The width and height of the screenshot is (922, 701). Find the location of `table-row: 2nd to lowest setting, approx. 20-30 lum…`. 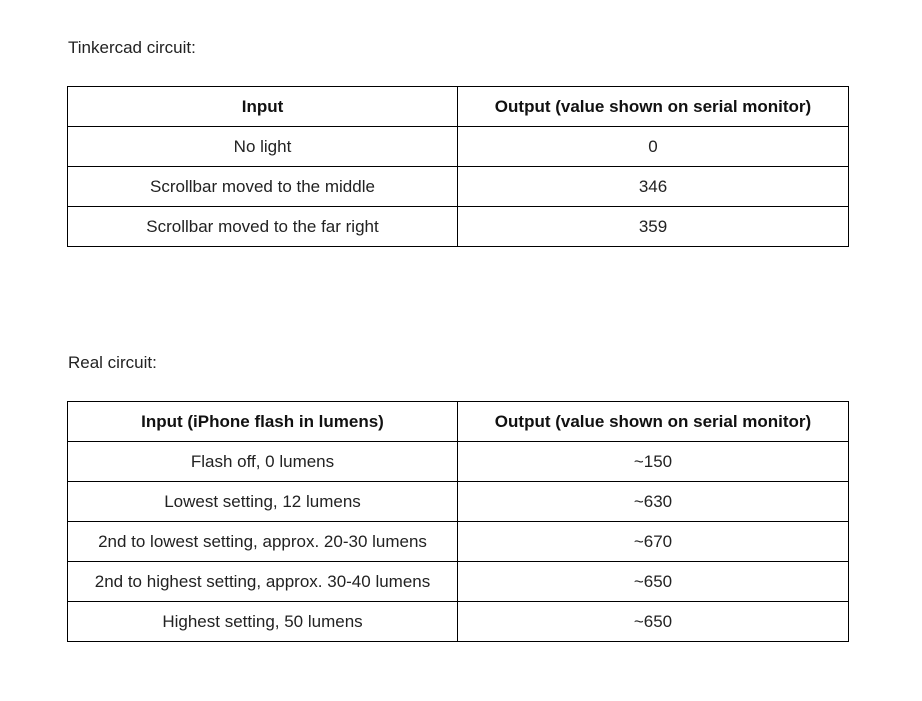

table-row: 2nd to lowest setting, approx. 20-30 lum… is located at coordinates (458, 541).